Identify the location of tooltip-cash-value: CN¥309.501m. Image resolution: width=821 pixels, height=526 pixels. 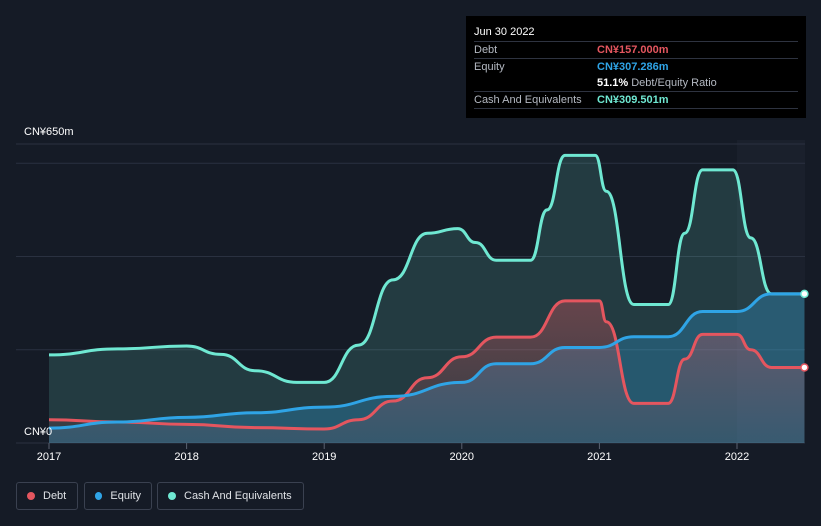
(633, 100).